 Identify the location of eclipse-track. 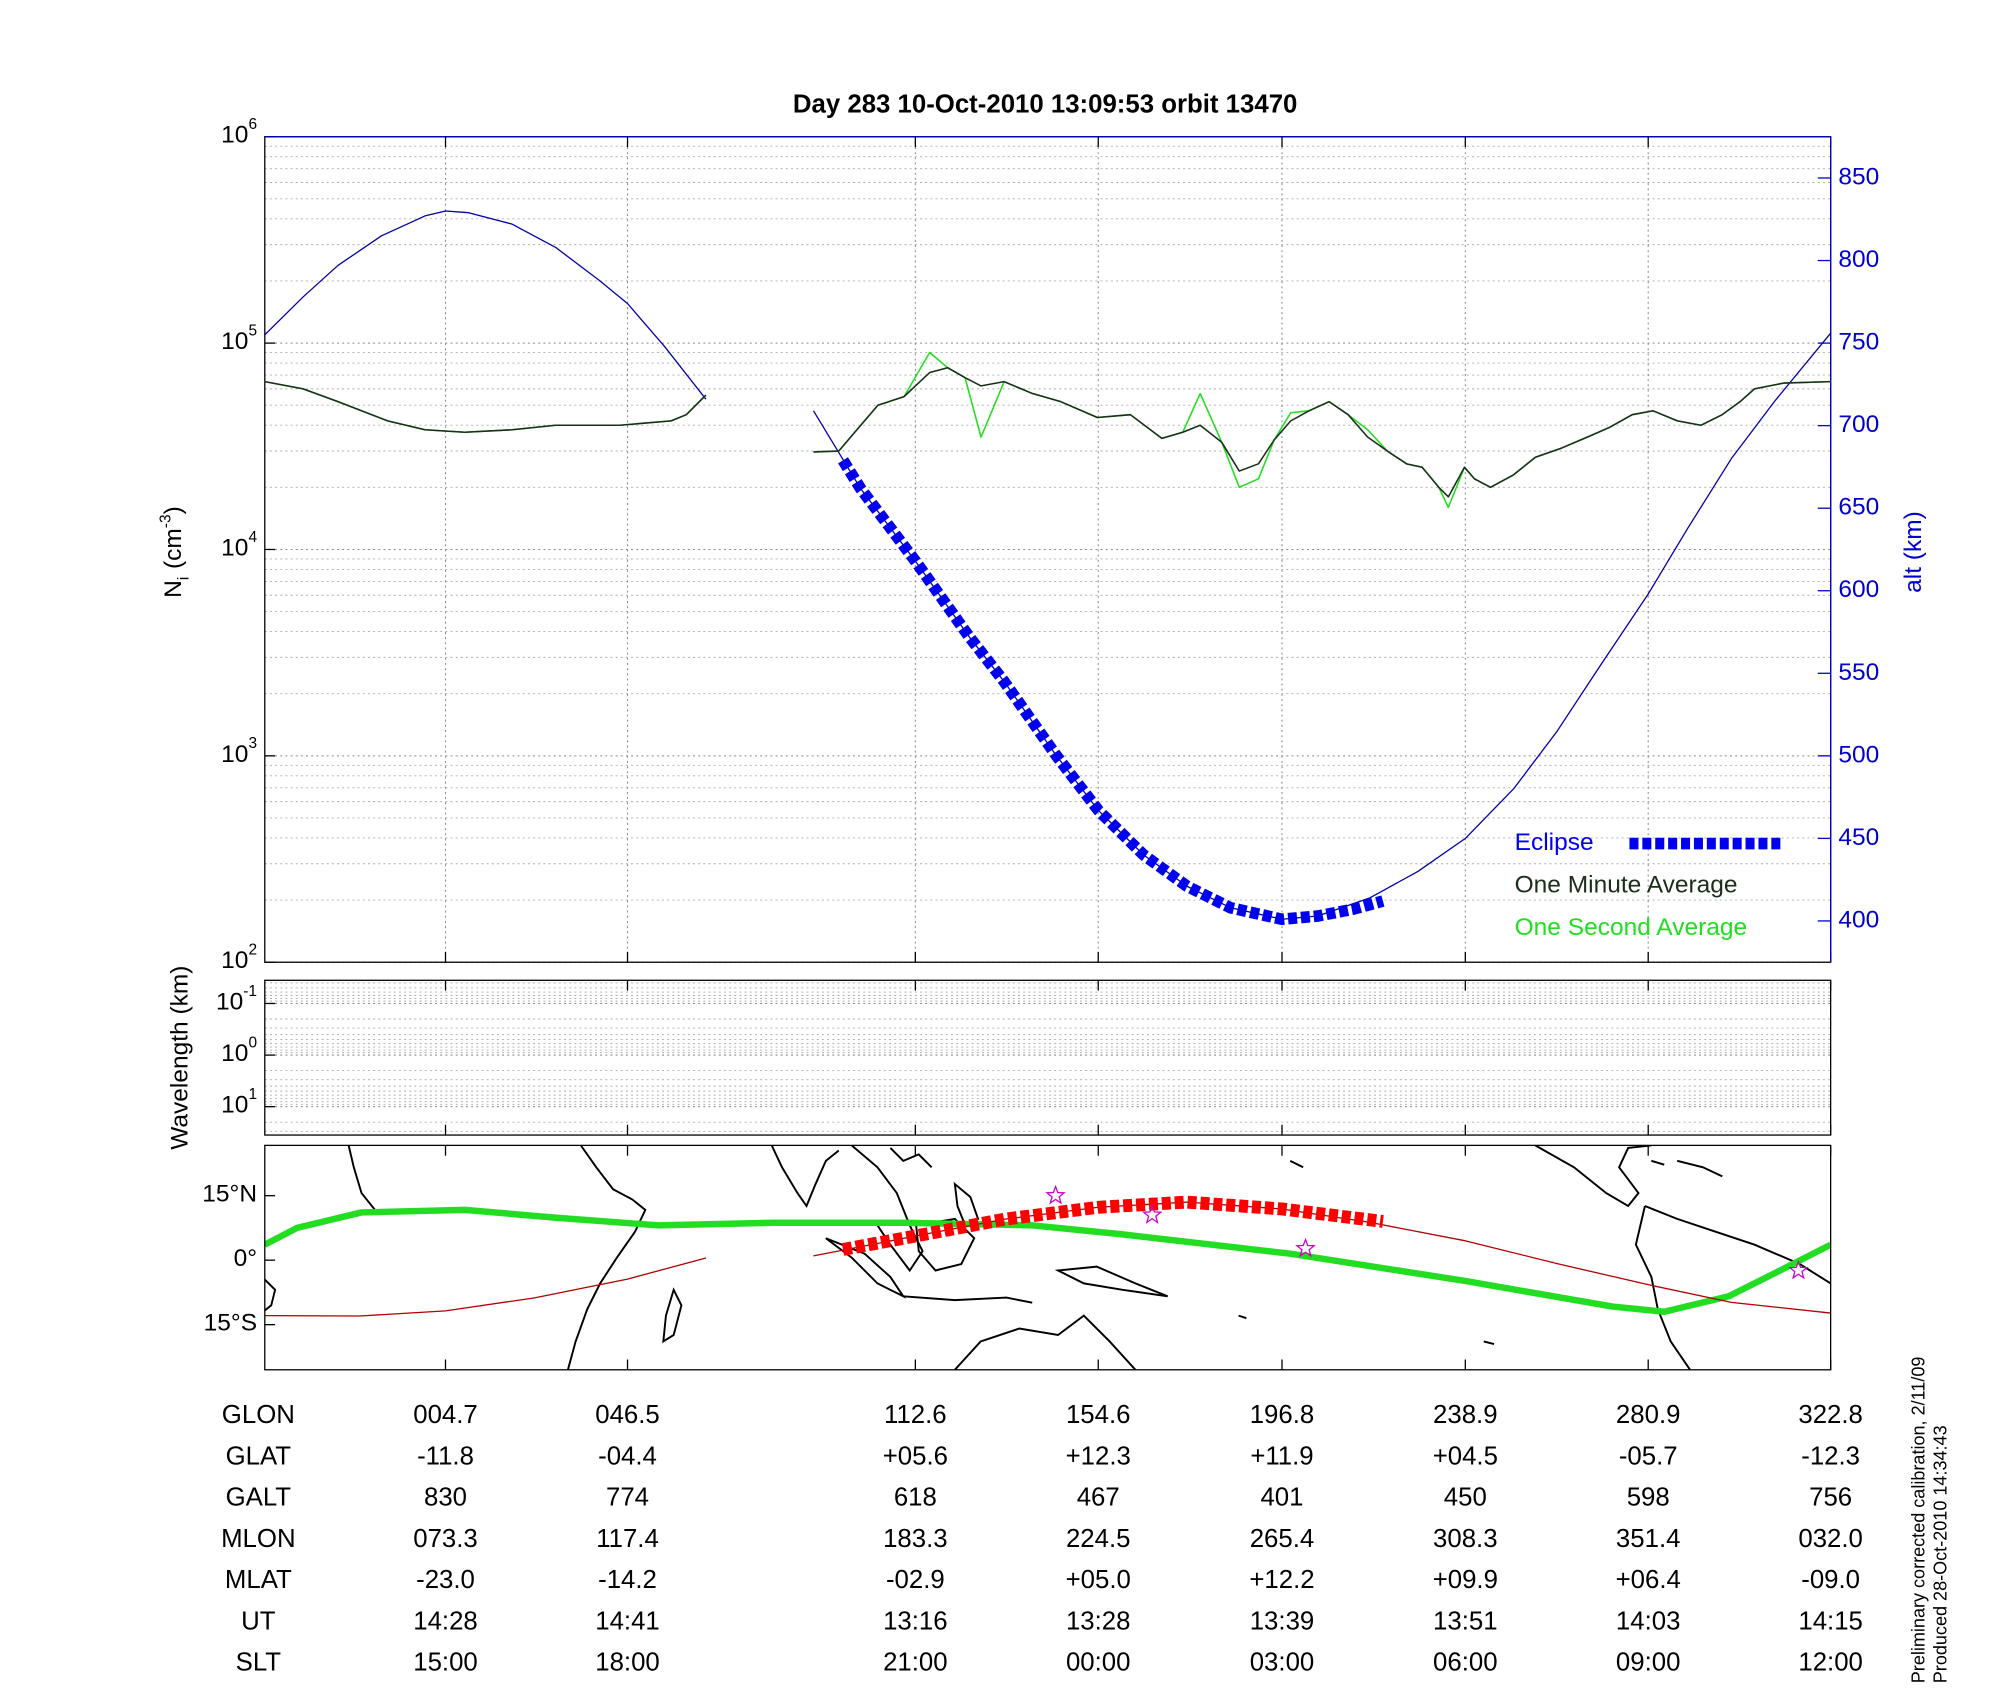
(1112, 1225).